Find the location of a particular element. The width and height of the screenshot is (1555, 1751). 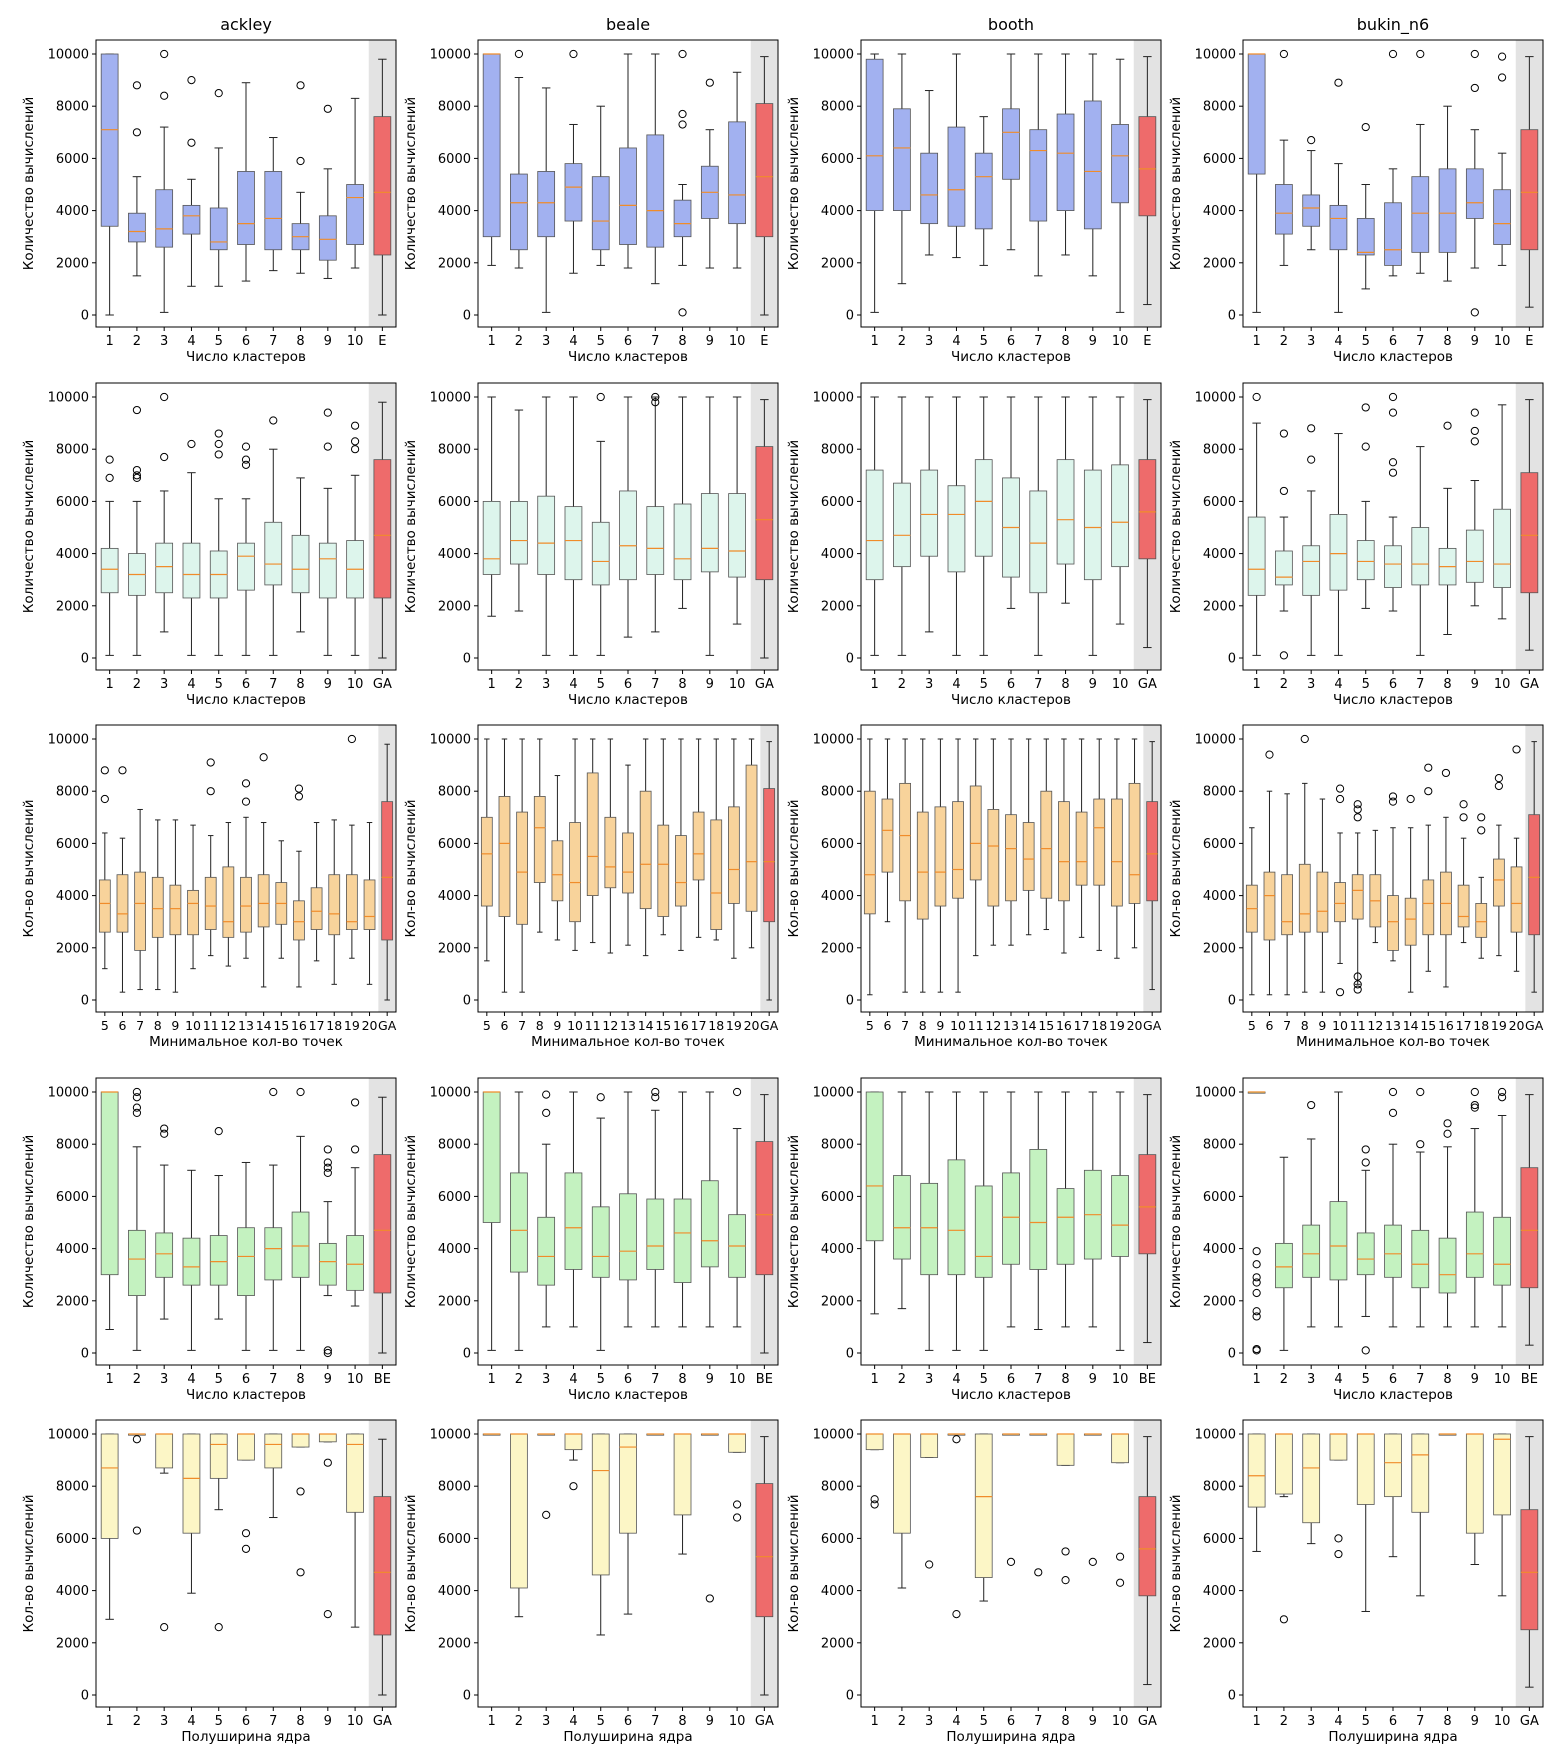

x-tick-label: 14 is located at coordinates (264, 1025).